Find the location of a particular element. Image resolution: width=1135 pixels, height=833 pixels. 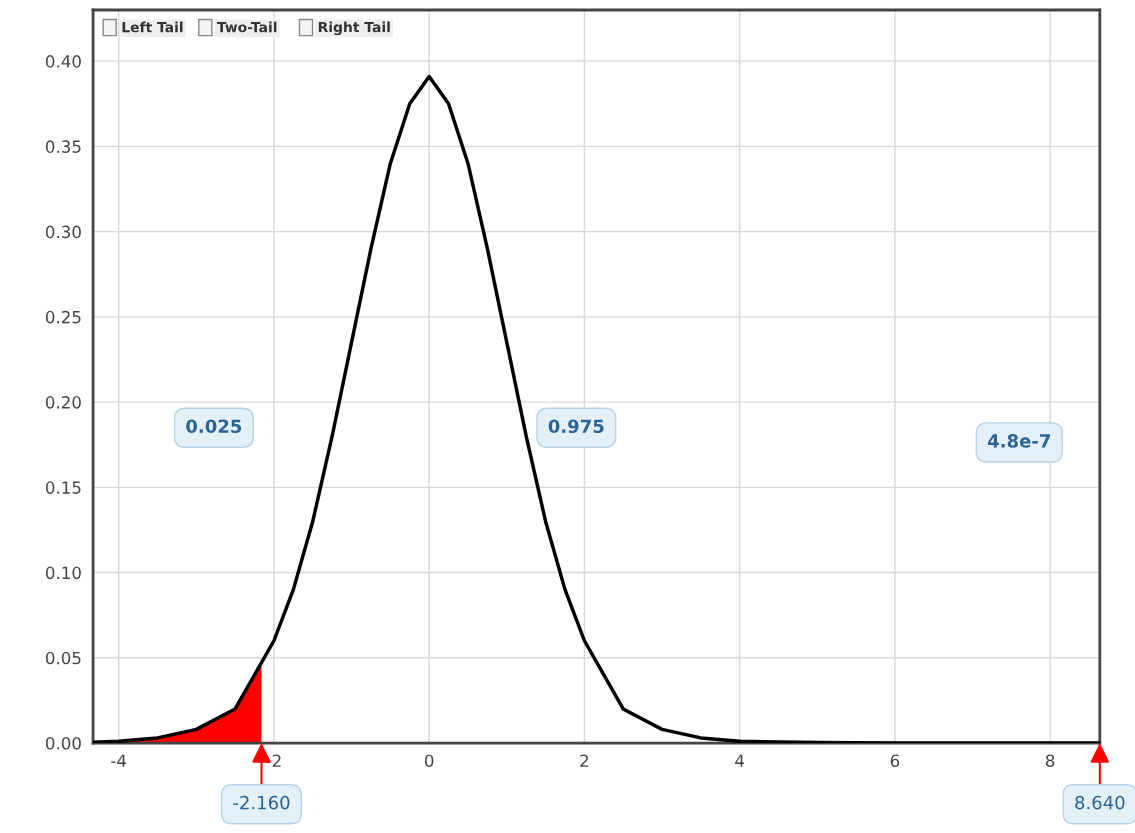

y-tick-label: 0.10 is located at coordinates (63, 573).